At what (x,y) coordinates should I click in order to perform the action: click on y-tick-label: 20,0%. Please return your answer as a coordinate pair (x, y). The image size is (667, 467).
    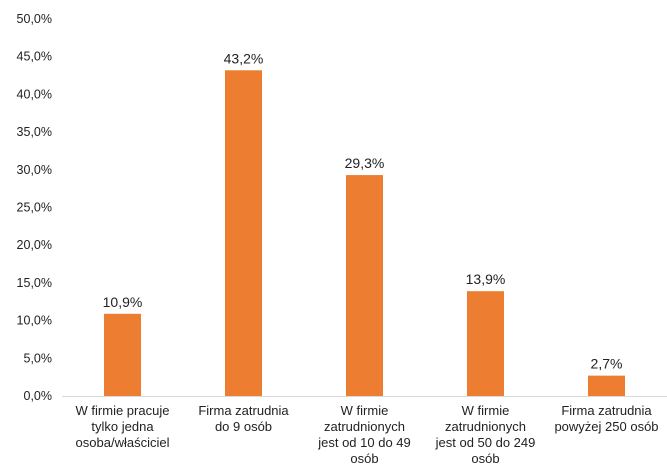
    Looking at the image, I should click on (34, 245).